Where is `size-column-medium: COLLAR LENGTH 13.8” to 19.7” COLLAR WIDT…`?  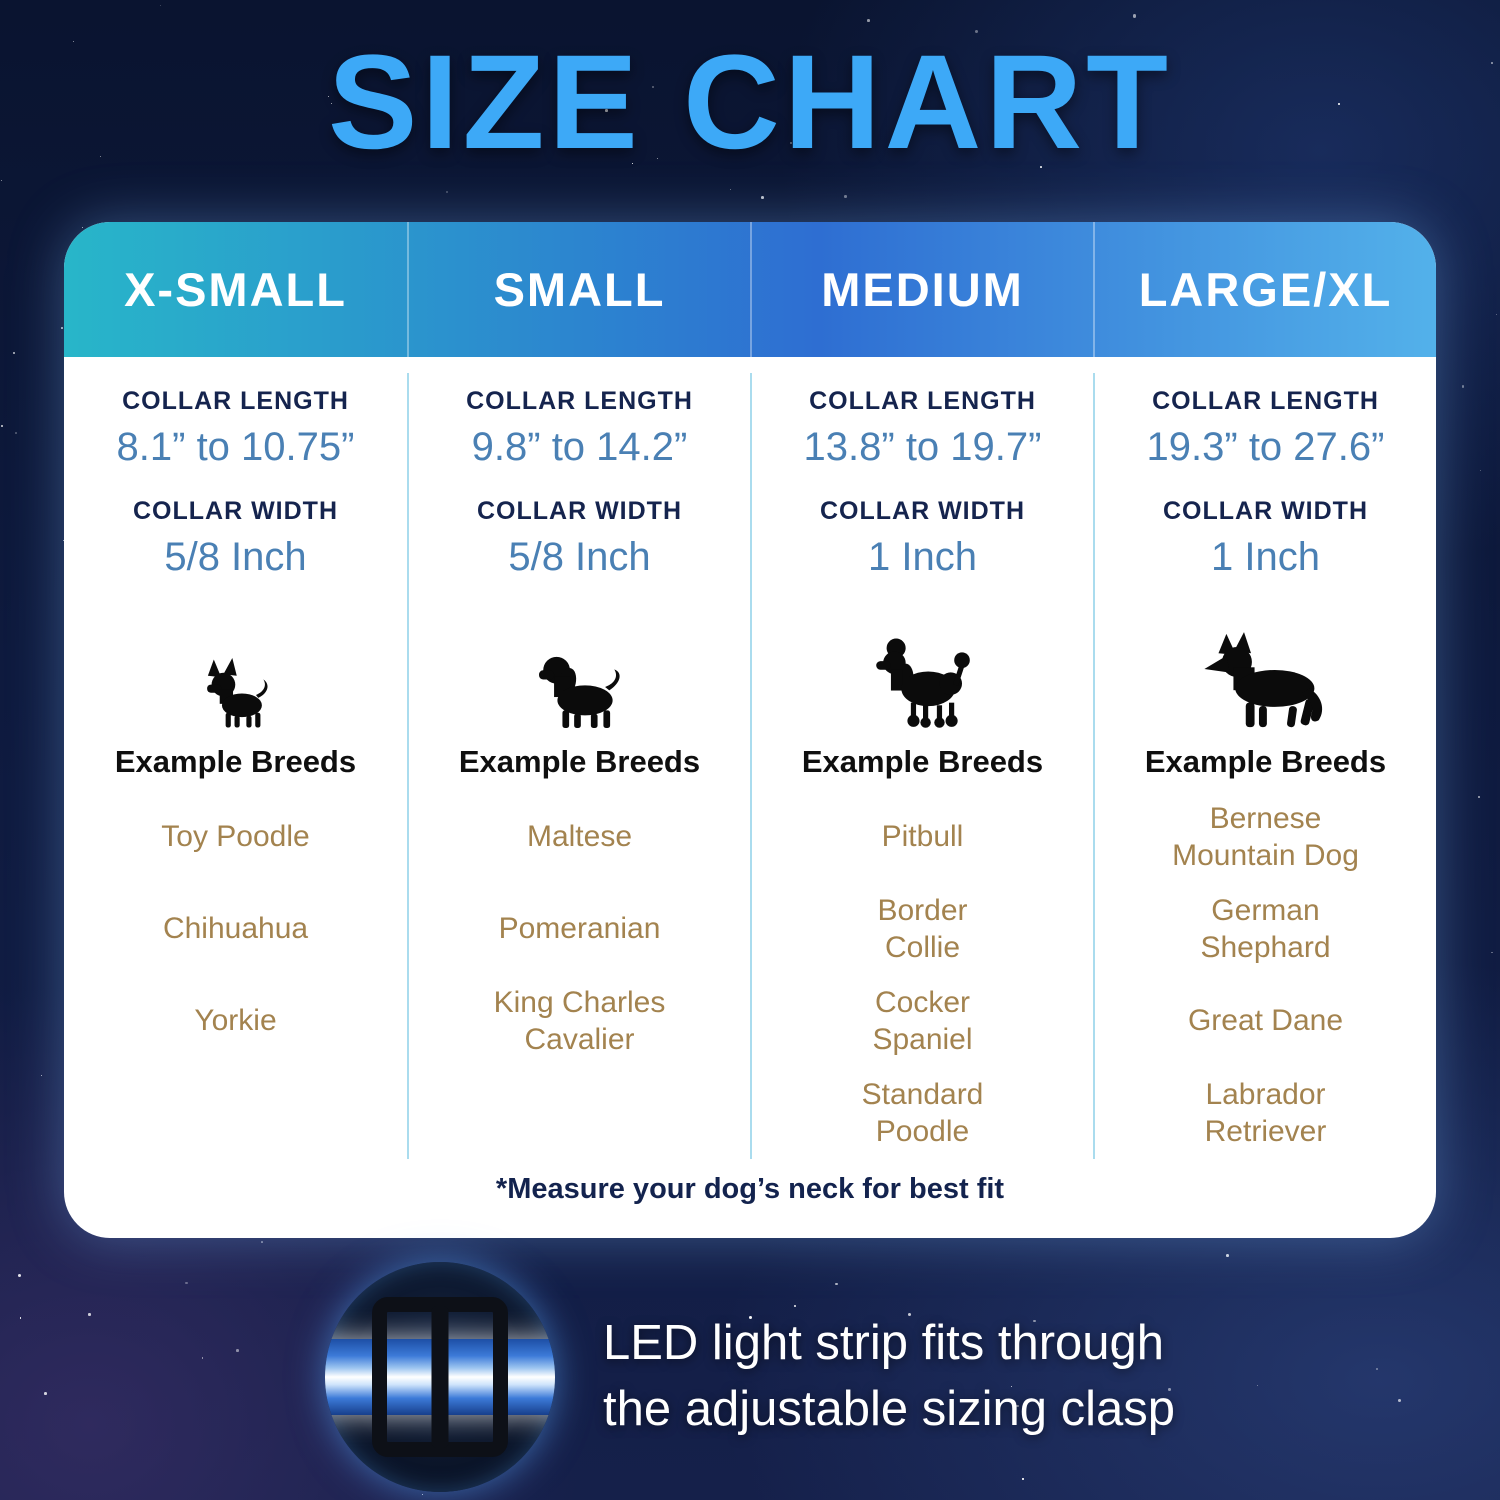 size-column-medium: COLLAR LENGTH 13.8” to 19.7” COLLAR WIDT… is located at coordinates (921, 766).